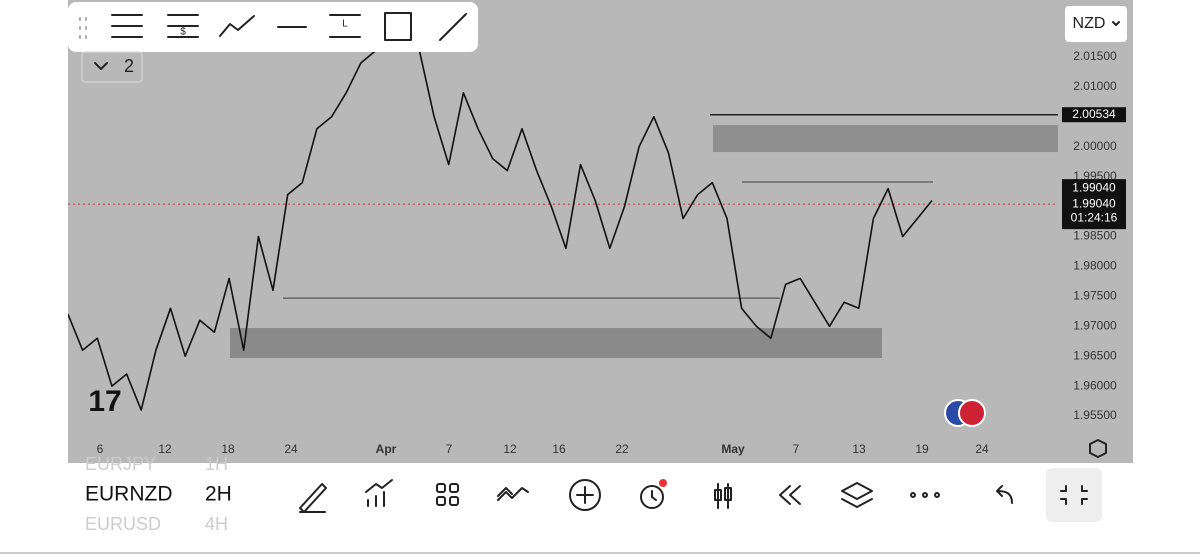 This screenshot has height=555, width=1200. Describe the element at coordinates (123, 524) in the screenshot. I see `symbol-next: EURUSD` at that location.